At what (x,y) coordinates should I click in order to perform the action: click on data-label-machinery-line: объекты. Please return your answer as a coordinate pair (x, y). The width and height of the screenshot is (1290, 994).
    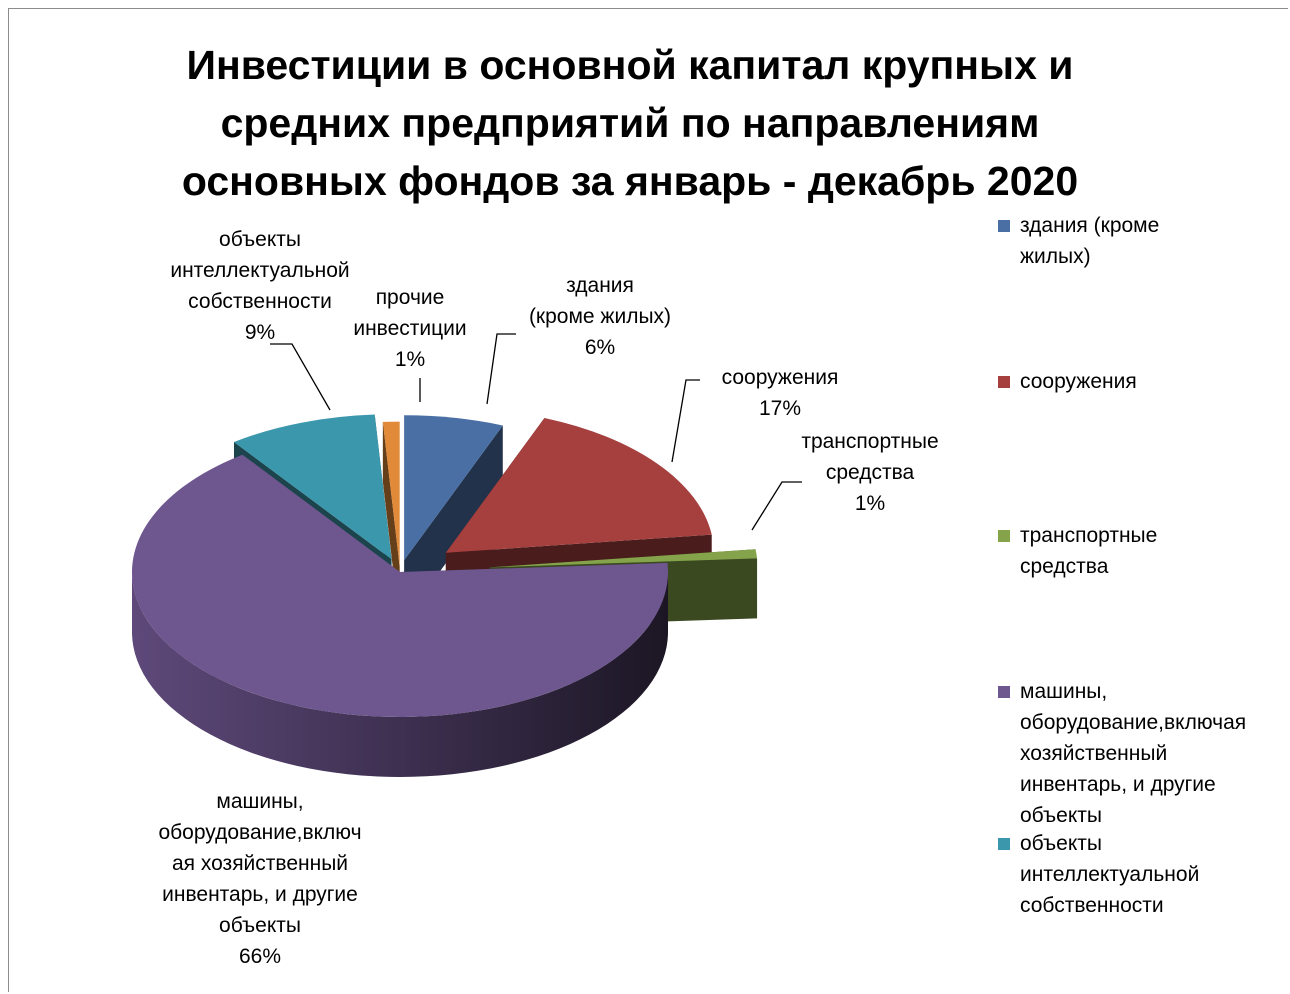
    Looking at the image, I should click on (260, 925).